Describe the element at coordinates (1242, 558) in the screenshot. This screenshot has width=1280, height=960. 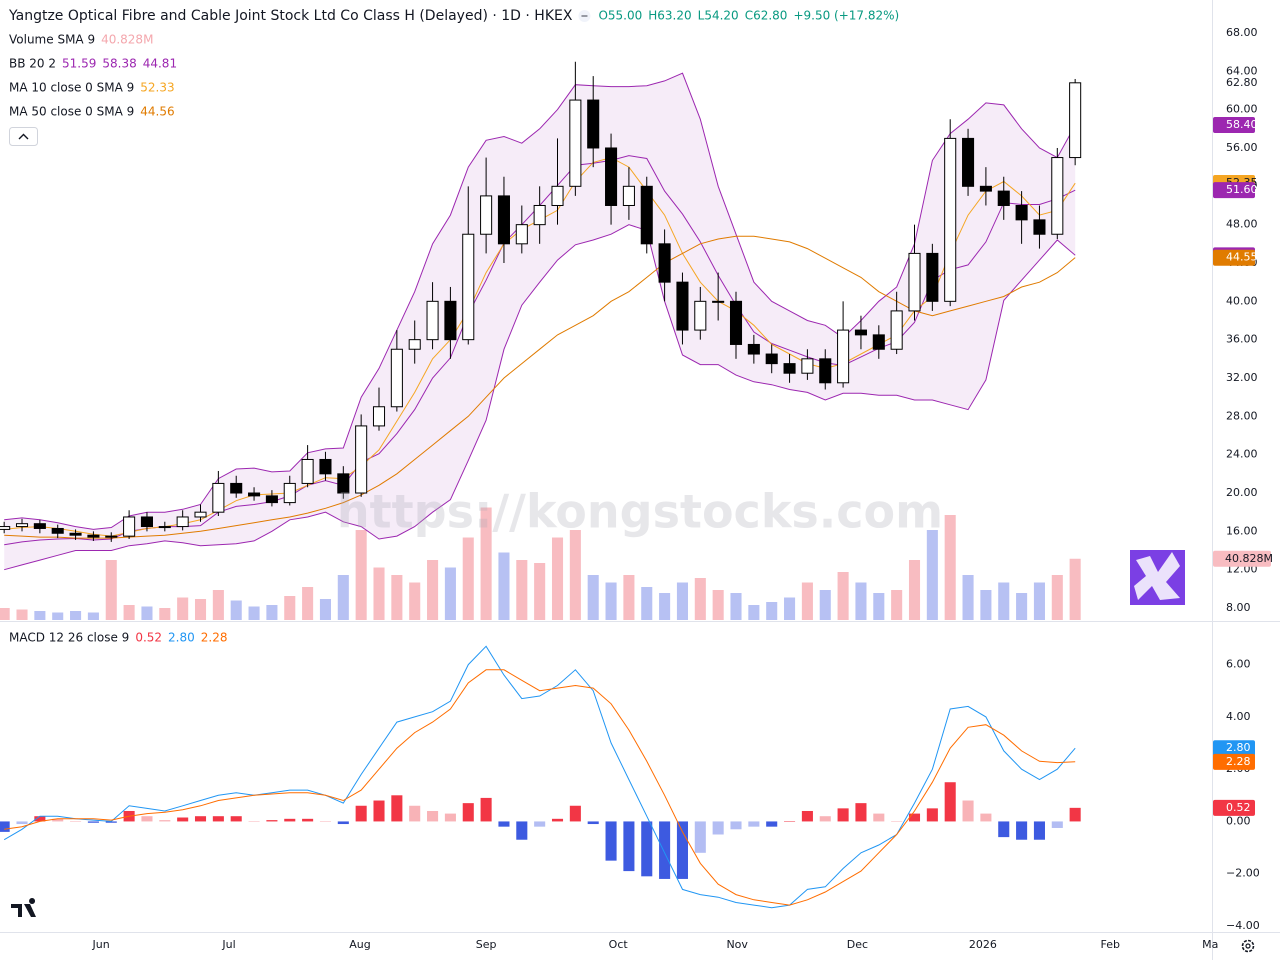
I see `volume-badge` at that location.